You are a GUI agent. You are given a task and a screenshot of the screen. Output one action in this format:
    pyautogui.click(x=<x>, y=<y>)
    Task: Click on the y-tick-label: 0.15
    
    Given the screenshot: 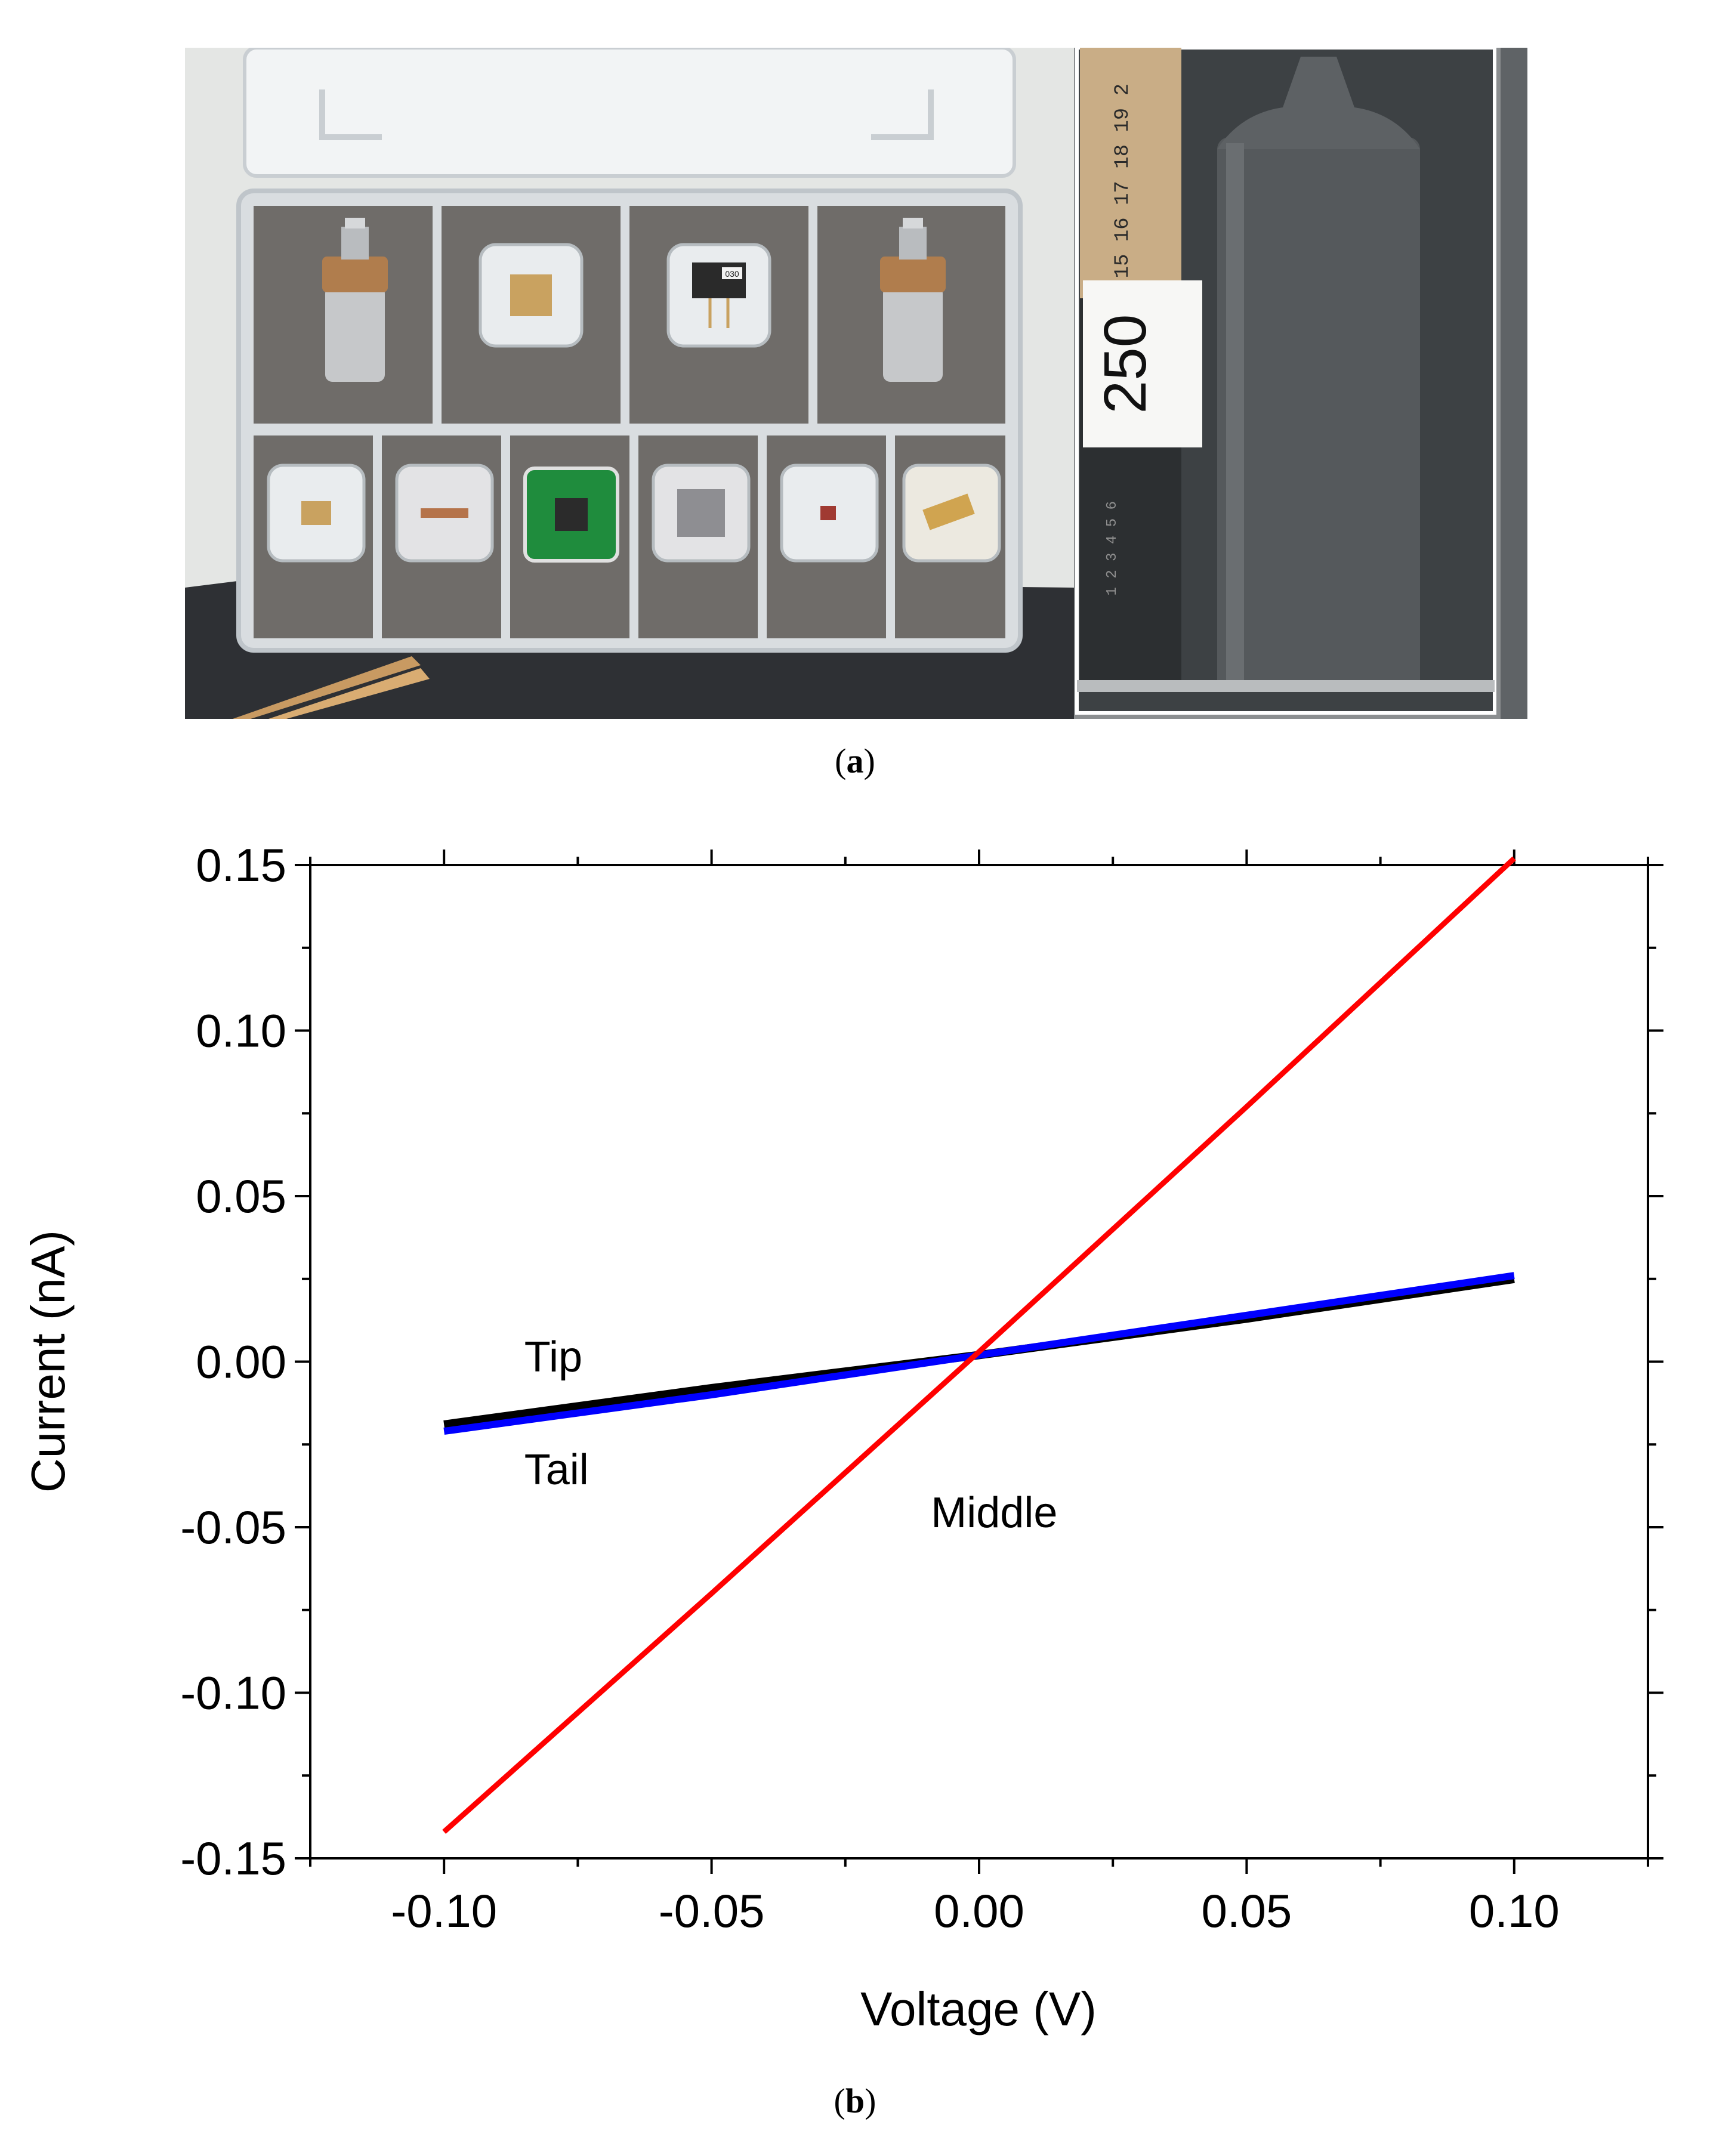 What is the action you would take?
    pyautogui.click(x=241, y=865)
    